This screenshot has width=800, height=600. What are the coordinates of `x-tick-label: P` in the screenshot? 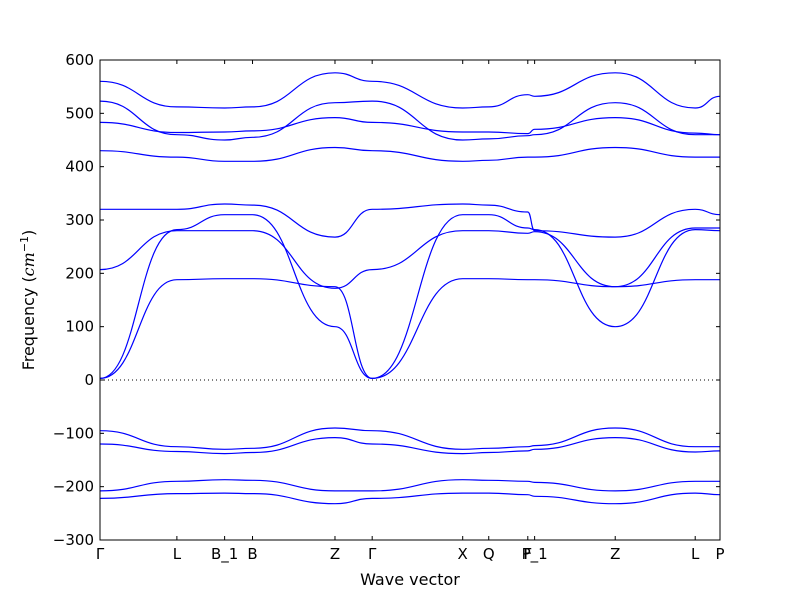 It's located at (719, 554).